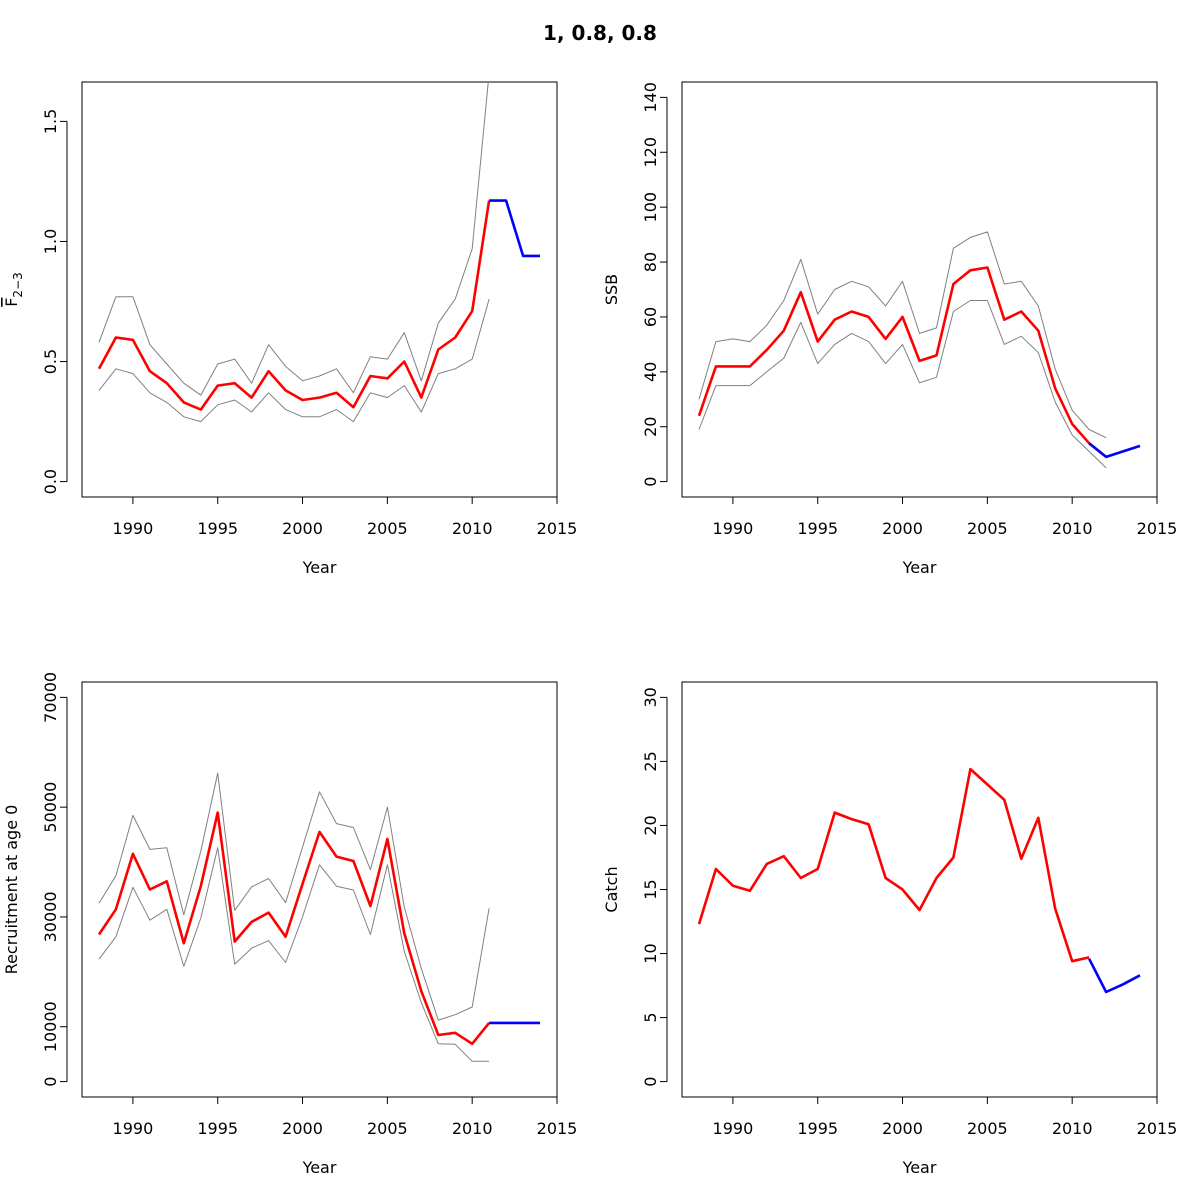 The width and height of the screenshot is (1200, 1200). Describe the element at coordinates (650, 697) in the screenshot. I see `y-tick-label: 30` at that location.